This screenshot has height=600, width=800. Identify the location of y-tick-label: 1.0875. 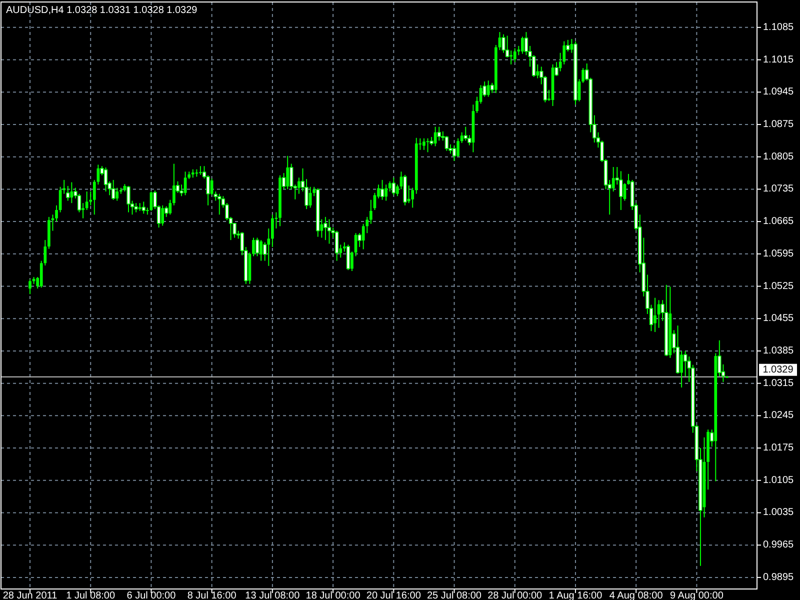
(778, 124).